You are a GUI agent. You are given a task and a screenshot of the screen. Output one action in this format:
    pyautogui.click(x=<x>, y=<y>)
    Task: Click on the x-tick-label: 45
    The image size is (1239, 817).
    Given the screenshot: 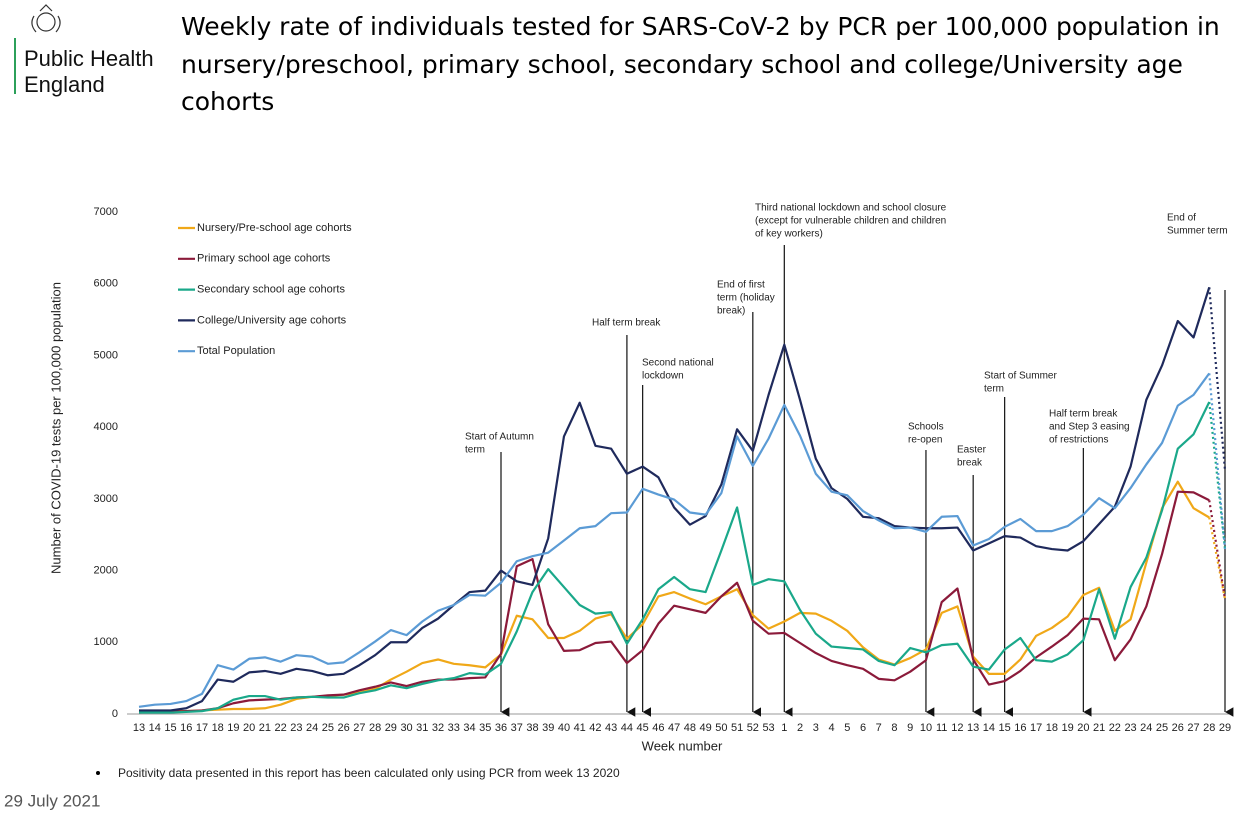 What is the action you would take?
    pyautogui.click(x=643, y=728)
    